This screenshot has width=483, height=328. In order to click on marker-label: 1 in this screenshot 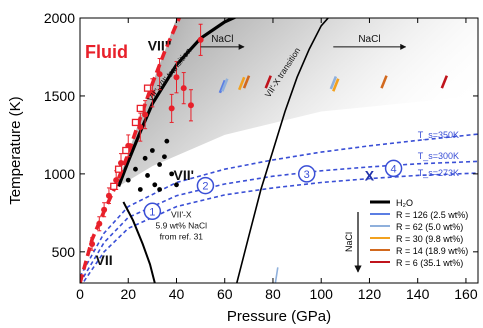, I will do `click(152, 212)`.